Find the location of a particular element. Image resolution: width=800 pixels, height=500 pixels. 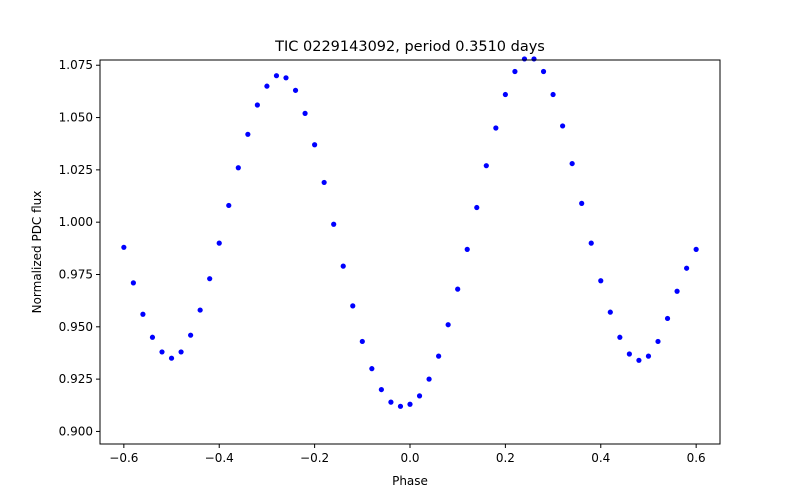

y-axis-label: Normalized PDC flux is located at coordinates (37, 252).